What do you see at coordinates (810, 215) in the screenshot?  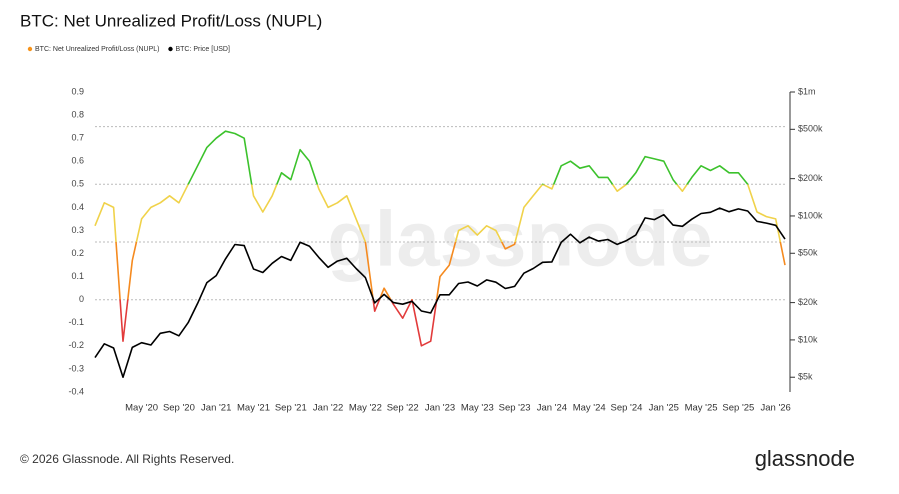 I see `y2-tick-label: $100k` at bounding box center [810, 215].